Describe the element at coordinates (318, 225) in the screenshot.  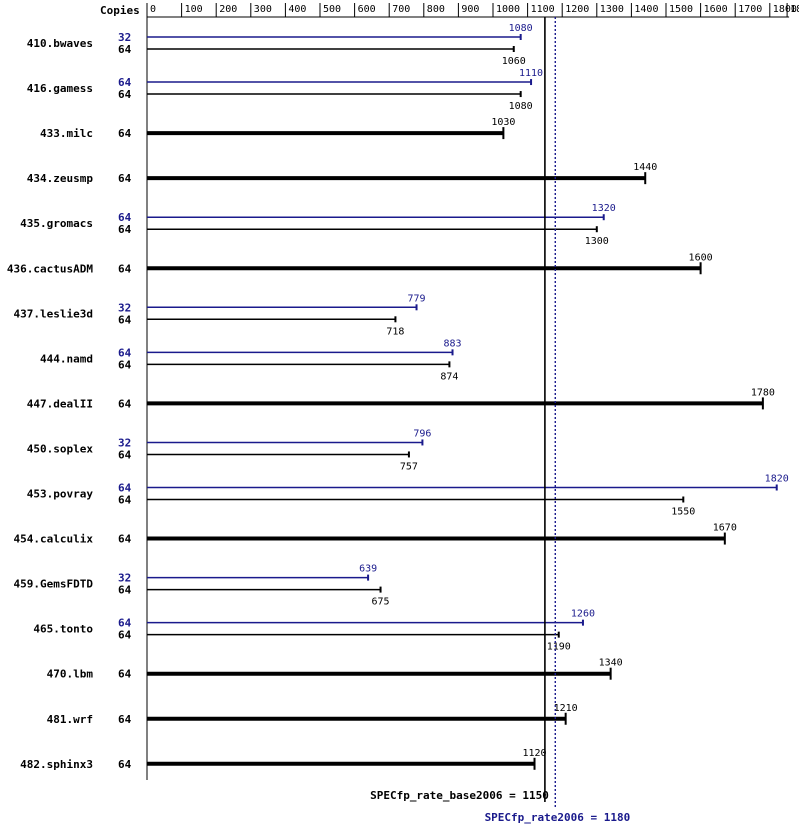
I see `benchmark-row: 435.gromacs 64 1320 64 1300` at that location.